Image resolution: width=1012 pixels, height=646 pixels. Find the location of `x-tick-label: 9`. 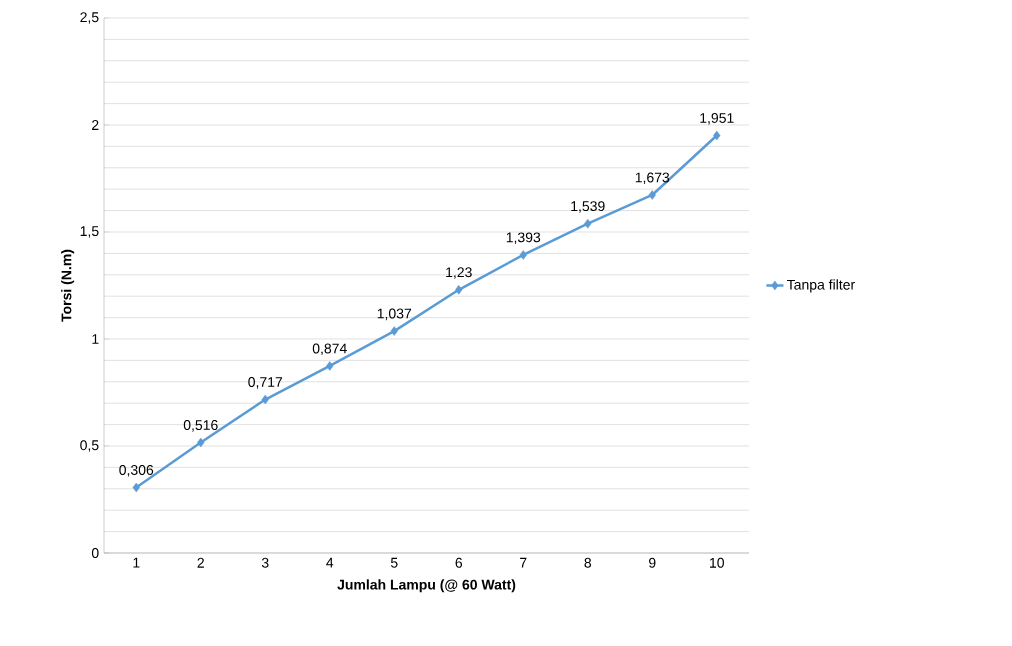

x-tick-label: 9 is located at coordinates (652, 562).